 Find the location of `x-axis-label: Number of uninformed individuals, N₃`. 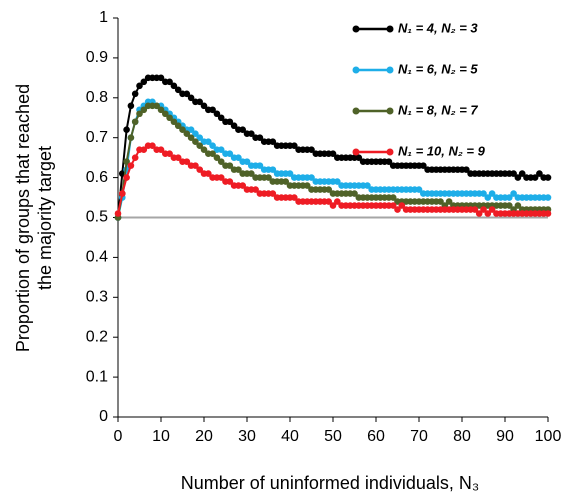

x-axis-label: Number of uninformed individuals, N₃ is located at coordinates (330, 483).